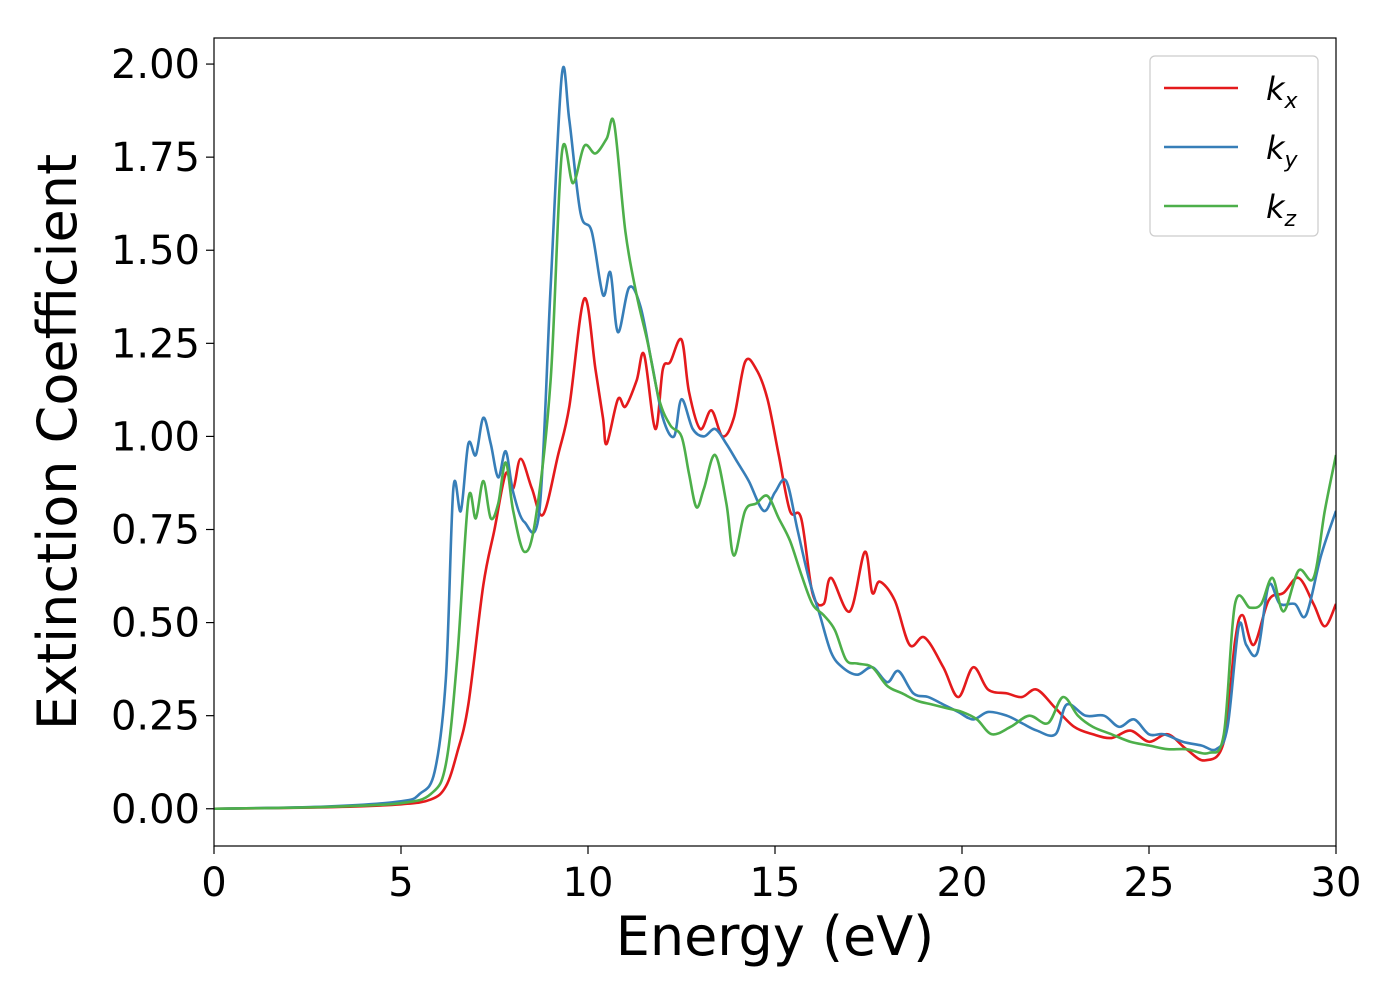  What do you see at coordinates (155, 531) in the screenshot?
I see `y-tick-label: 0.75` at bounding box center [155, 531].